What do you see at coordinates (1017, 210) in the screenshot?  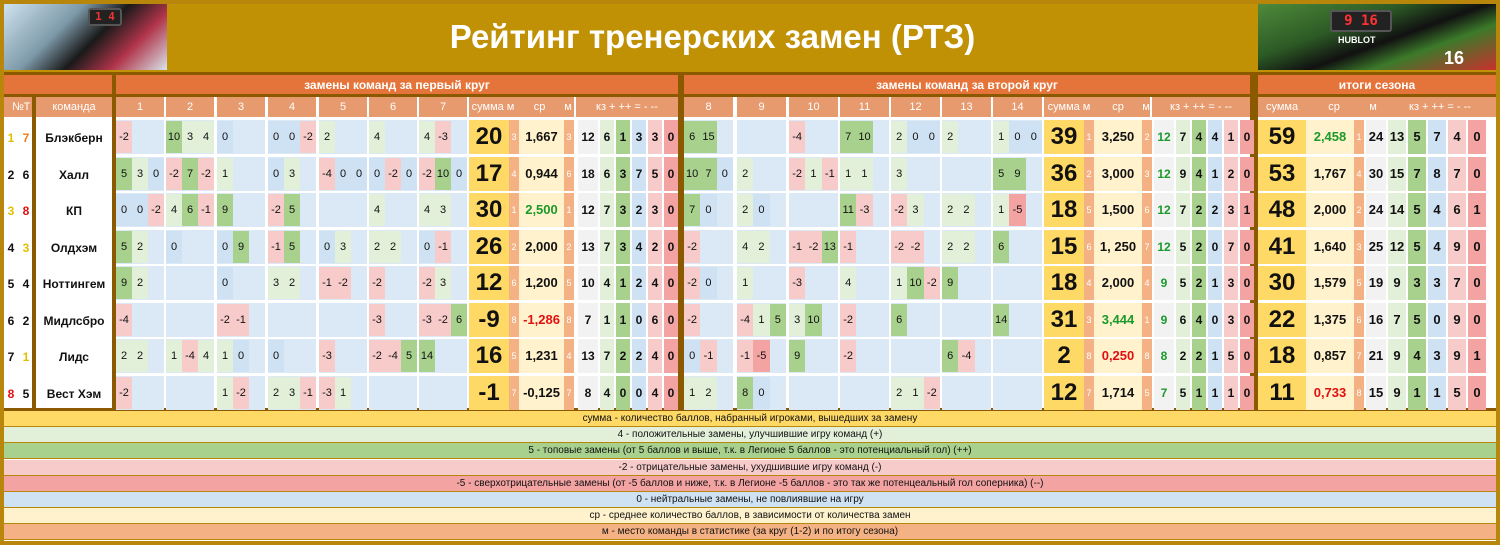 I see `substitution-score: -5` at bounding box center [1017, 210].